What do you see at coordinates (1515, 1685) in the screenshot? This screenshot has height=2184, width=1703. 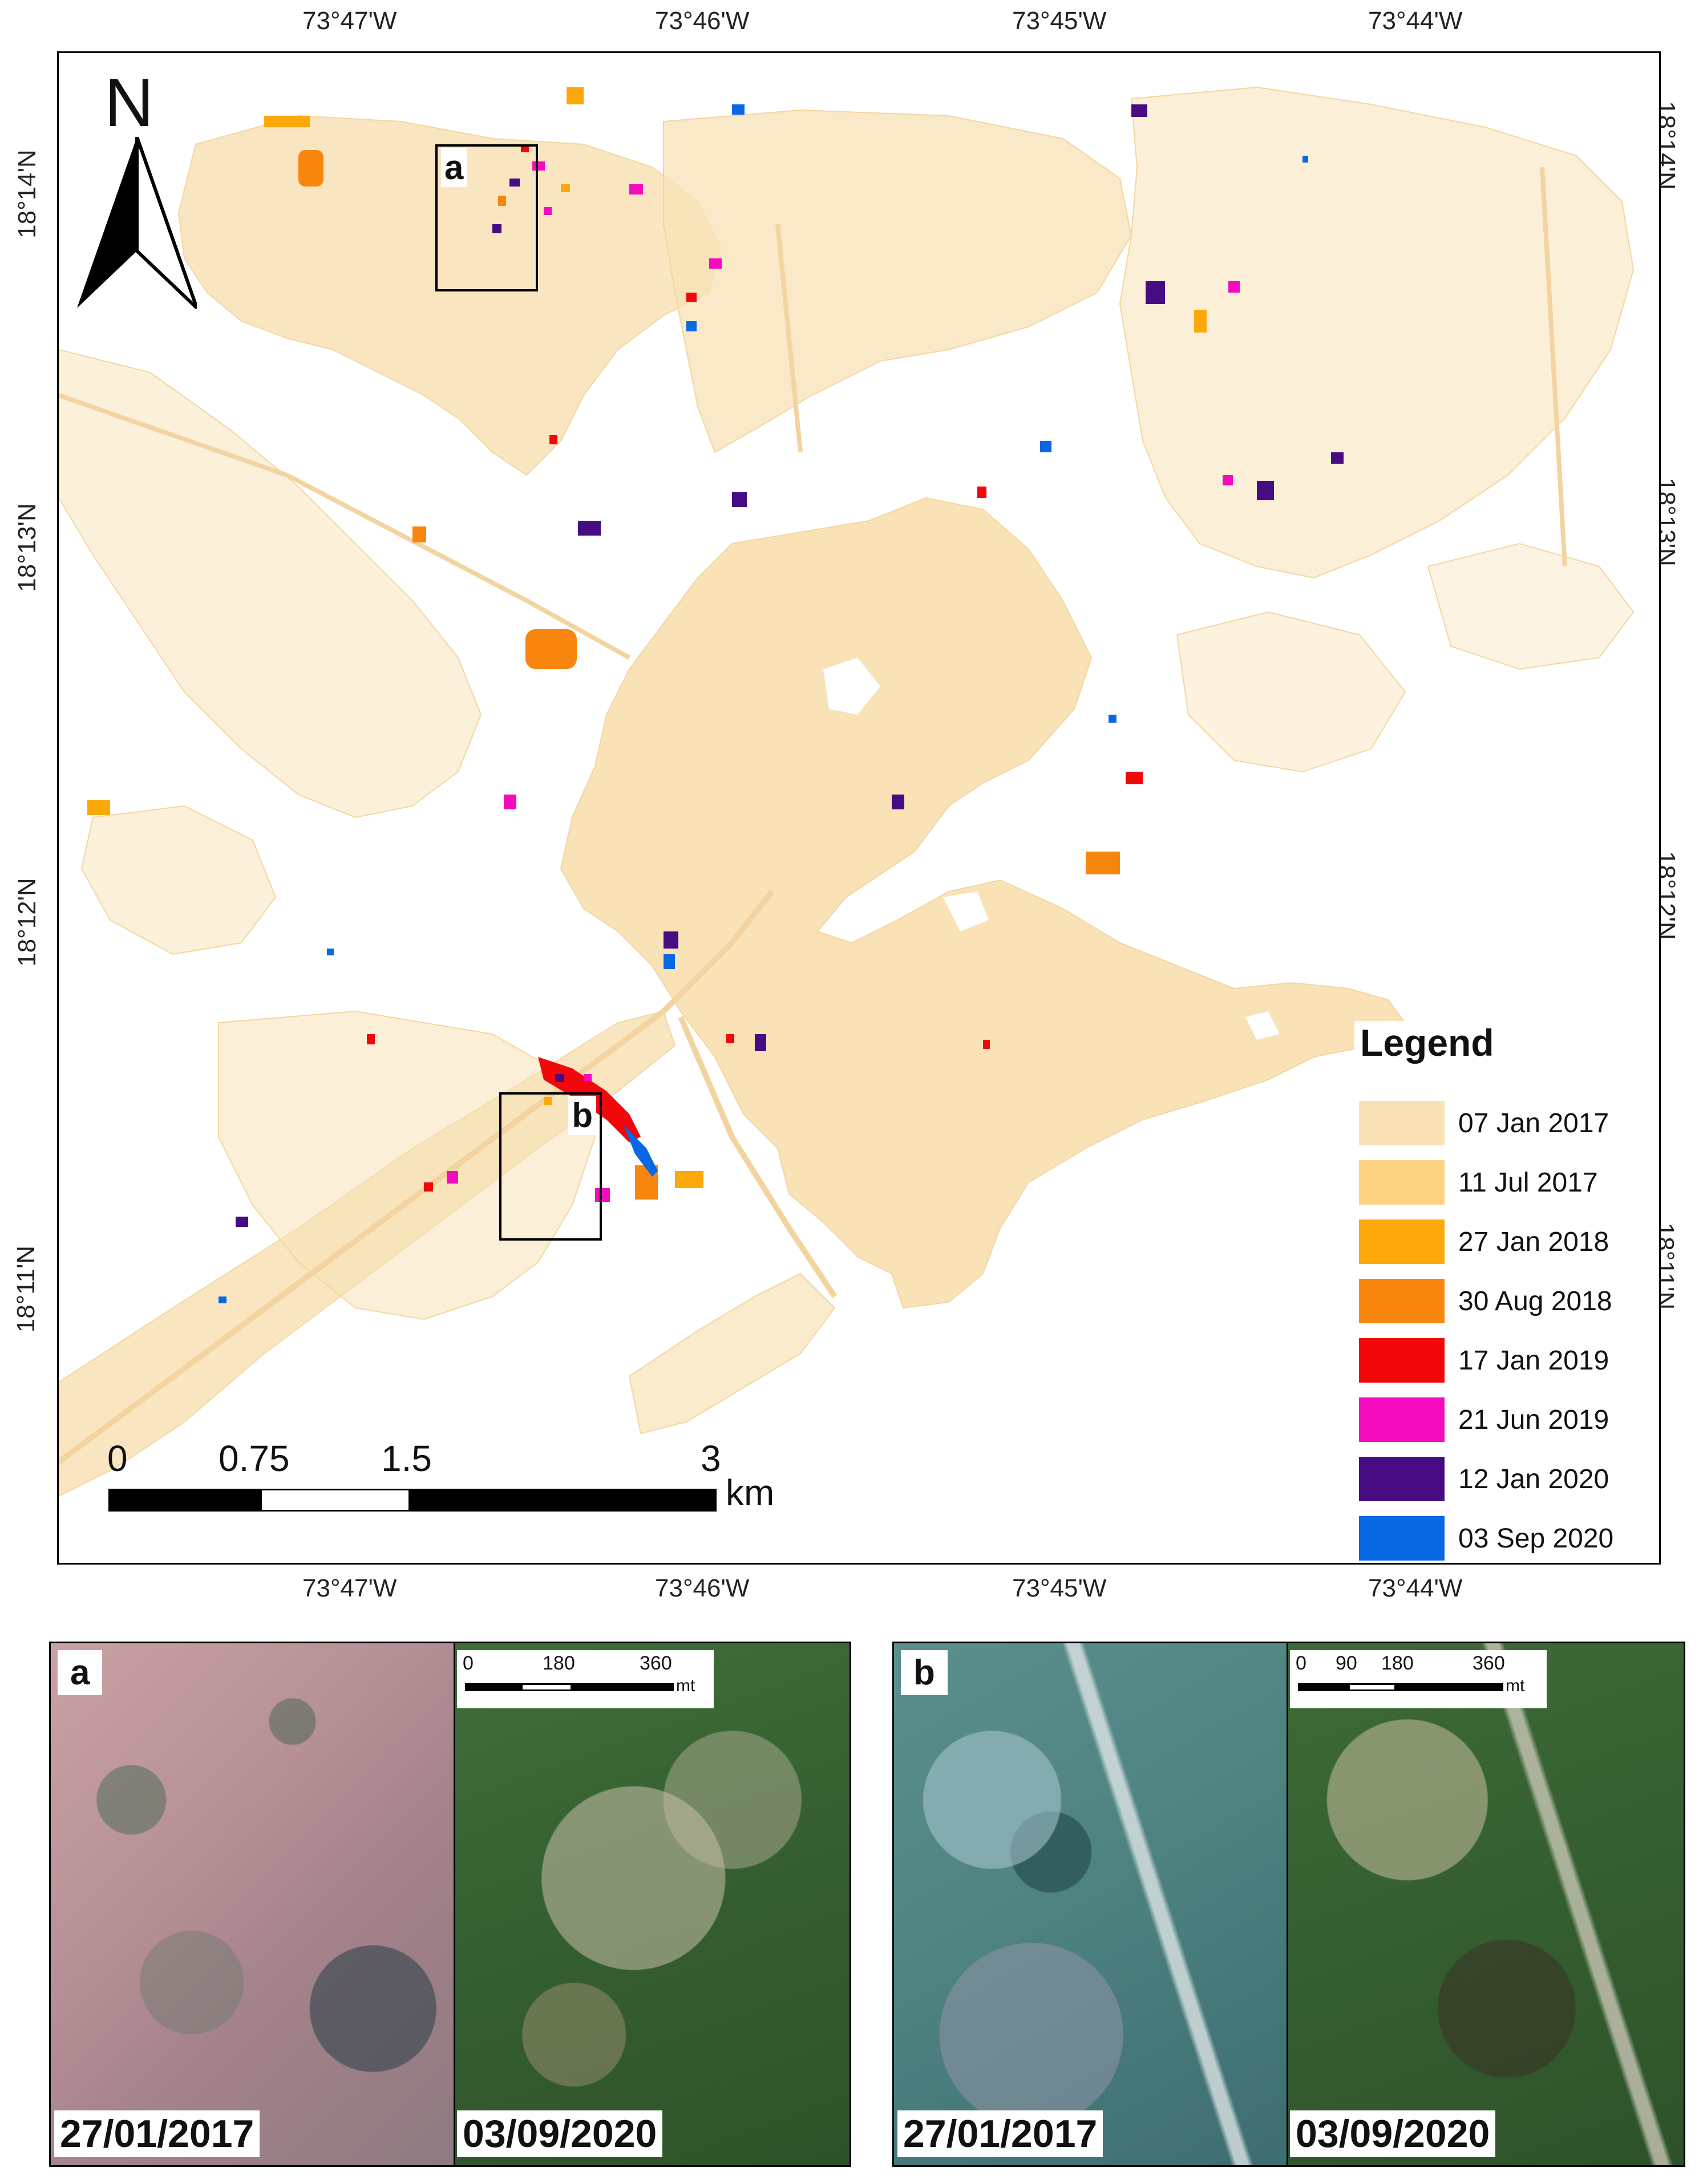 I see `panel-b-scale-unit: mt` at bounding box center [1515, 1685].